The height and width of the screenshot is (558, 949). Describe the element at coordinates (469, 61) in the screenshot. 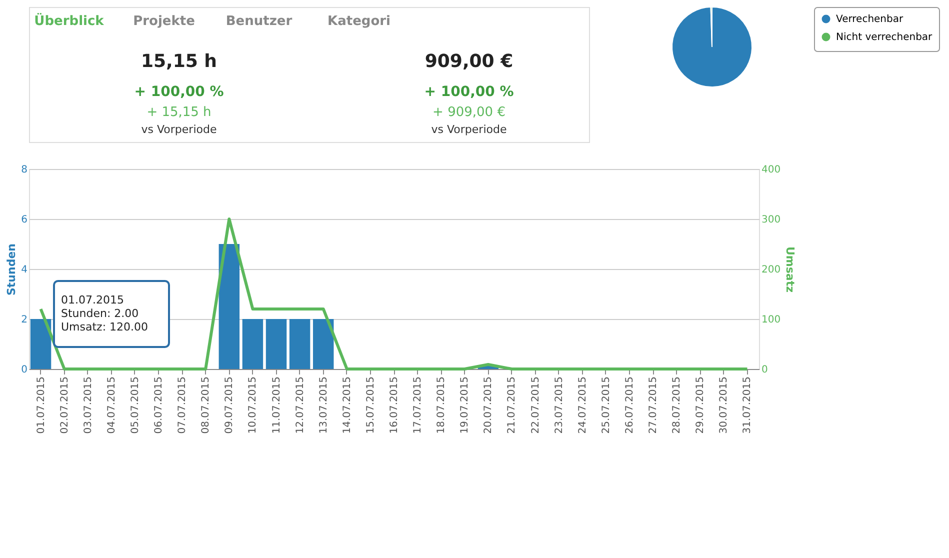

I see `text: 909,00 €` at that location.